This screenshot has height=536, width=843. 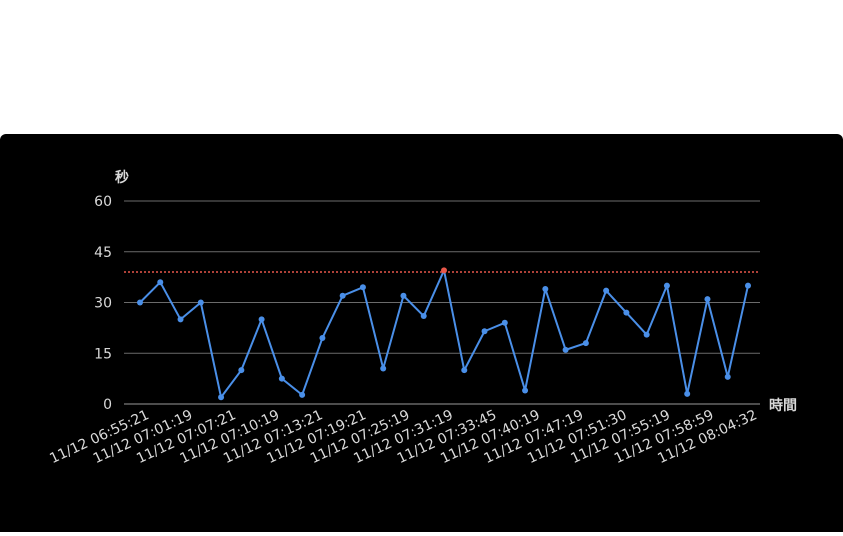 I want to click on y-tick-label: 0, so click(x=107, y=405).